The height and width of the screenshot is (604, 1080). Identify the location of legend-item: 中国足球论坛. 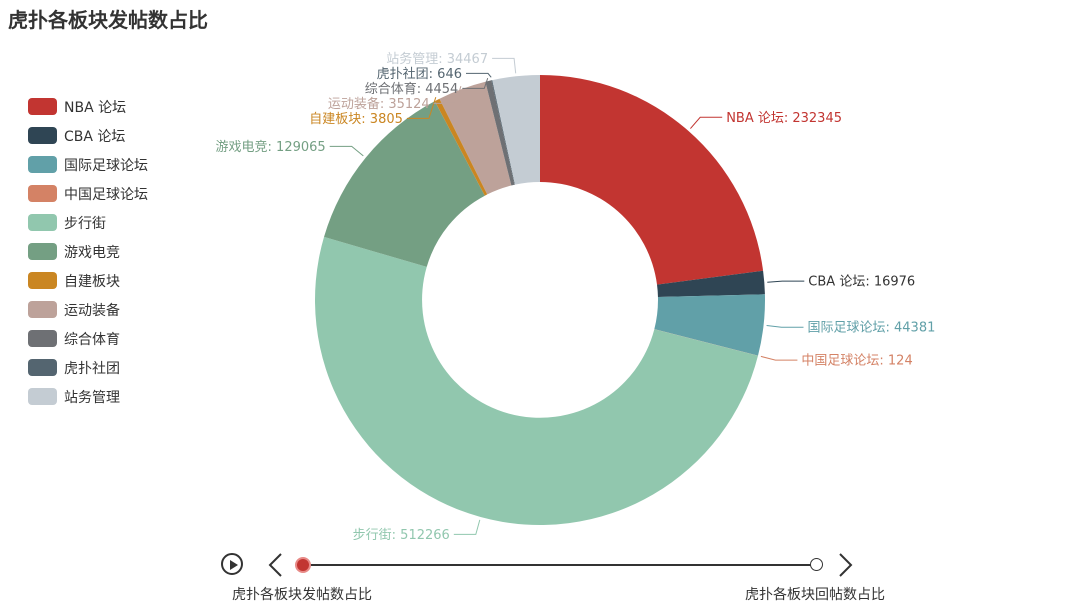
(88, 193).